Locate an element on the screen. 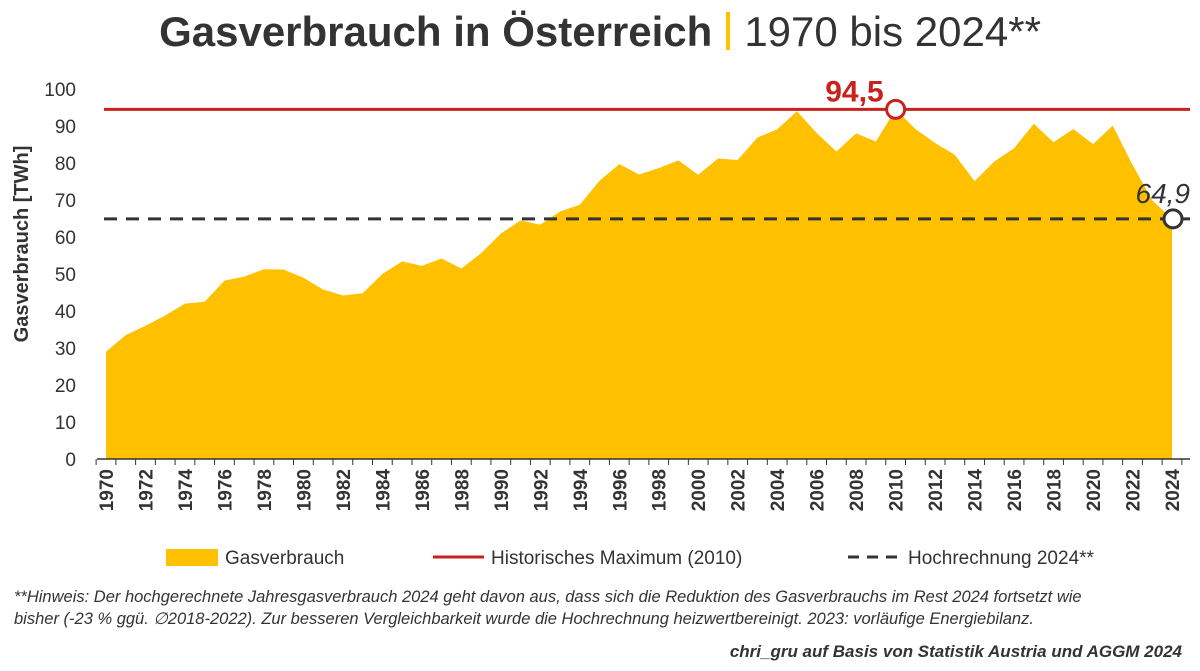 This screenshot has height=671, width=1200. historic-max-marker is located at coordinates (896, 109).